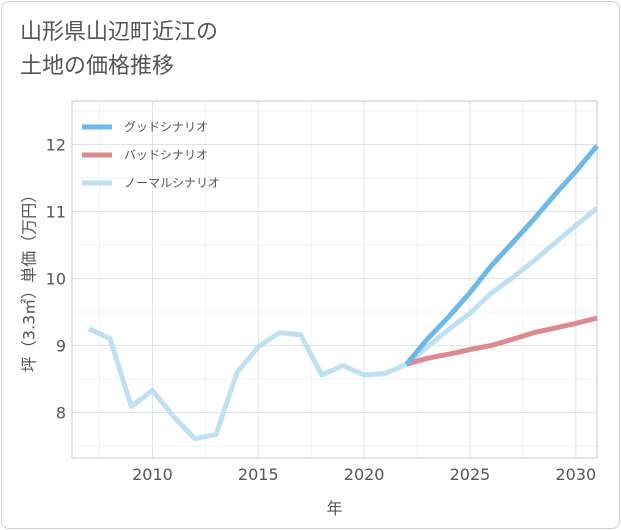  What do you see at coordinates (61, 412) in the screenshot?
I see `y-tick-label: 8` at bounding box center [61, 412].